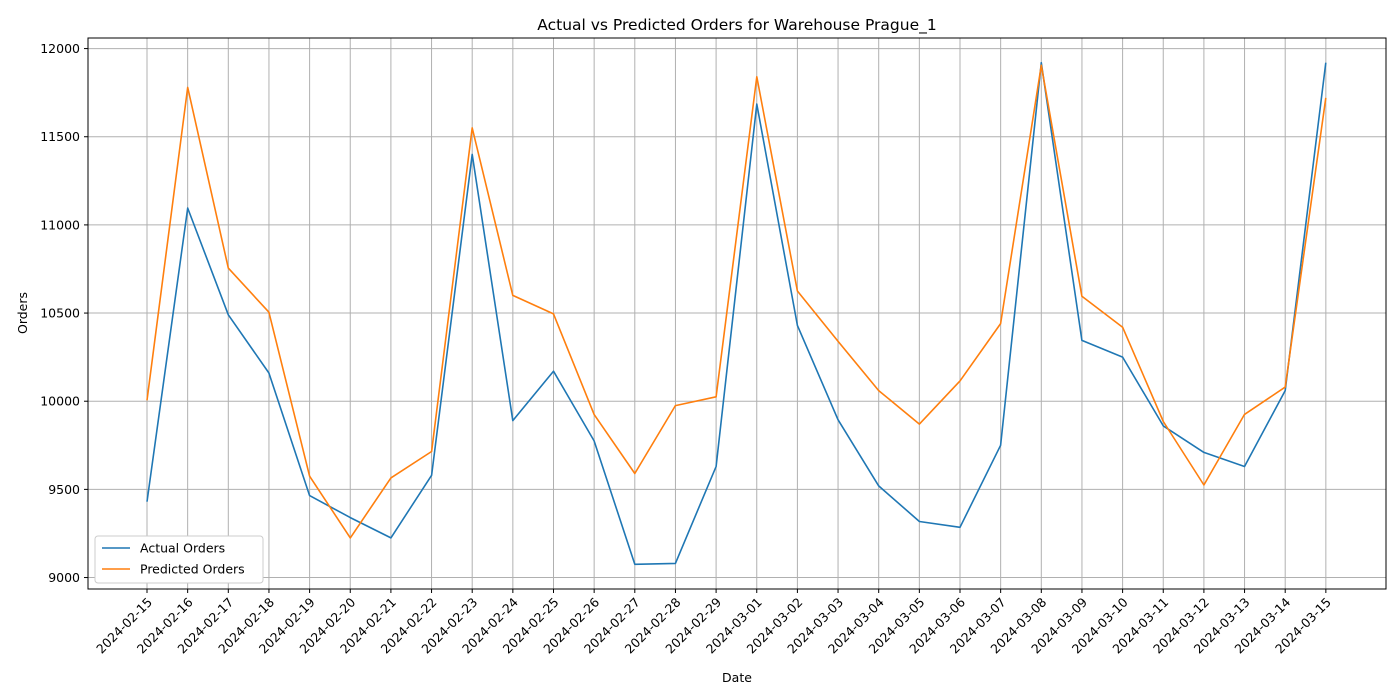 The height and width of the screenshot is (700, 1400). What do you see at coordinates (60, 401) in the screenshot?
I see `y-tick-label: 10000` at bounding box center [60, 401].